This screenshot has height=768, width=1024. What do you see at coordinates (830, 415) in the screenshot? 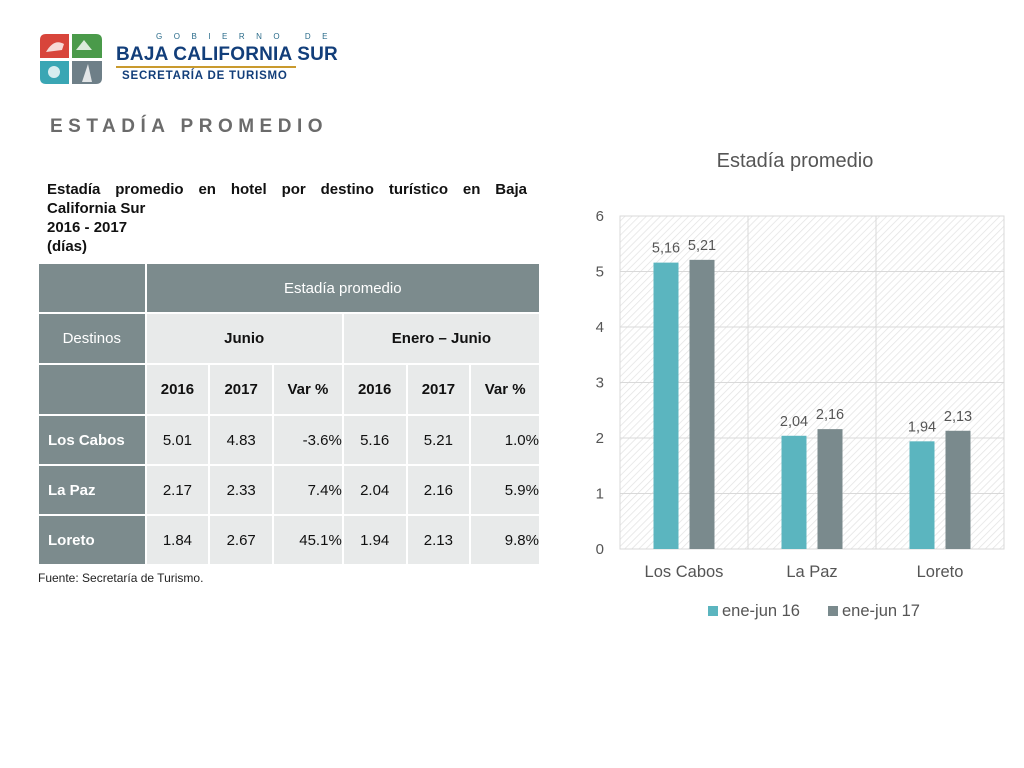
I see `data-label: 2,16` at bounding box center [830, 415].